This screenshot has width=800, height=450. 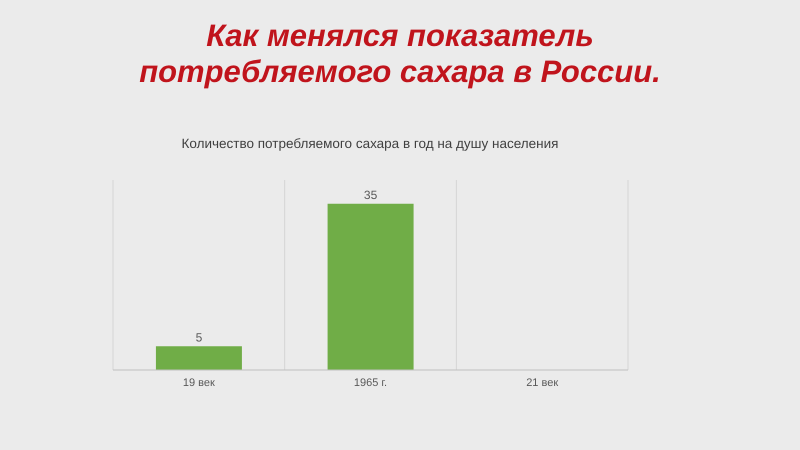 I want to click on data-label: 35, so click(x=371, y=195).